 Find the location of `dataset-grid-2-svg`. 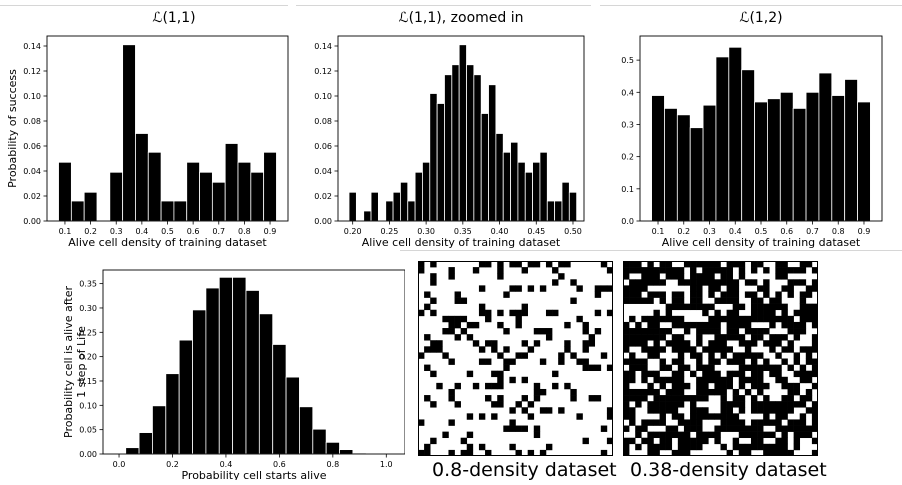

dataset-grid-2-svg is located at coordinates (721, 359).